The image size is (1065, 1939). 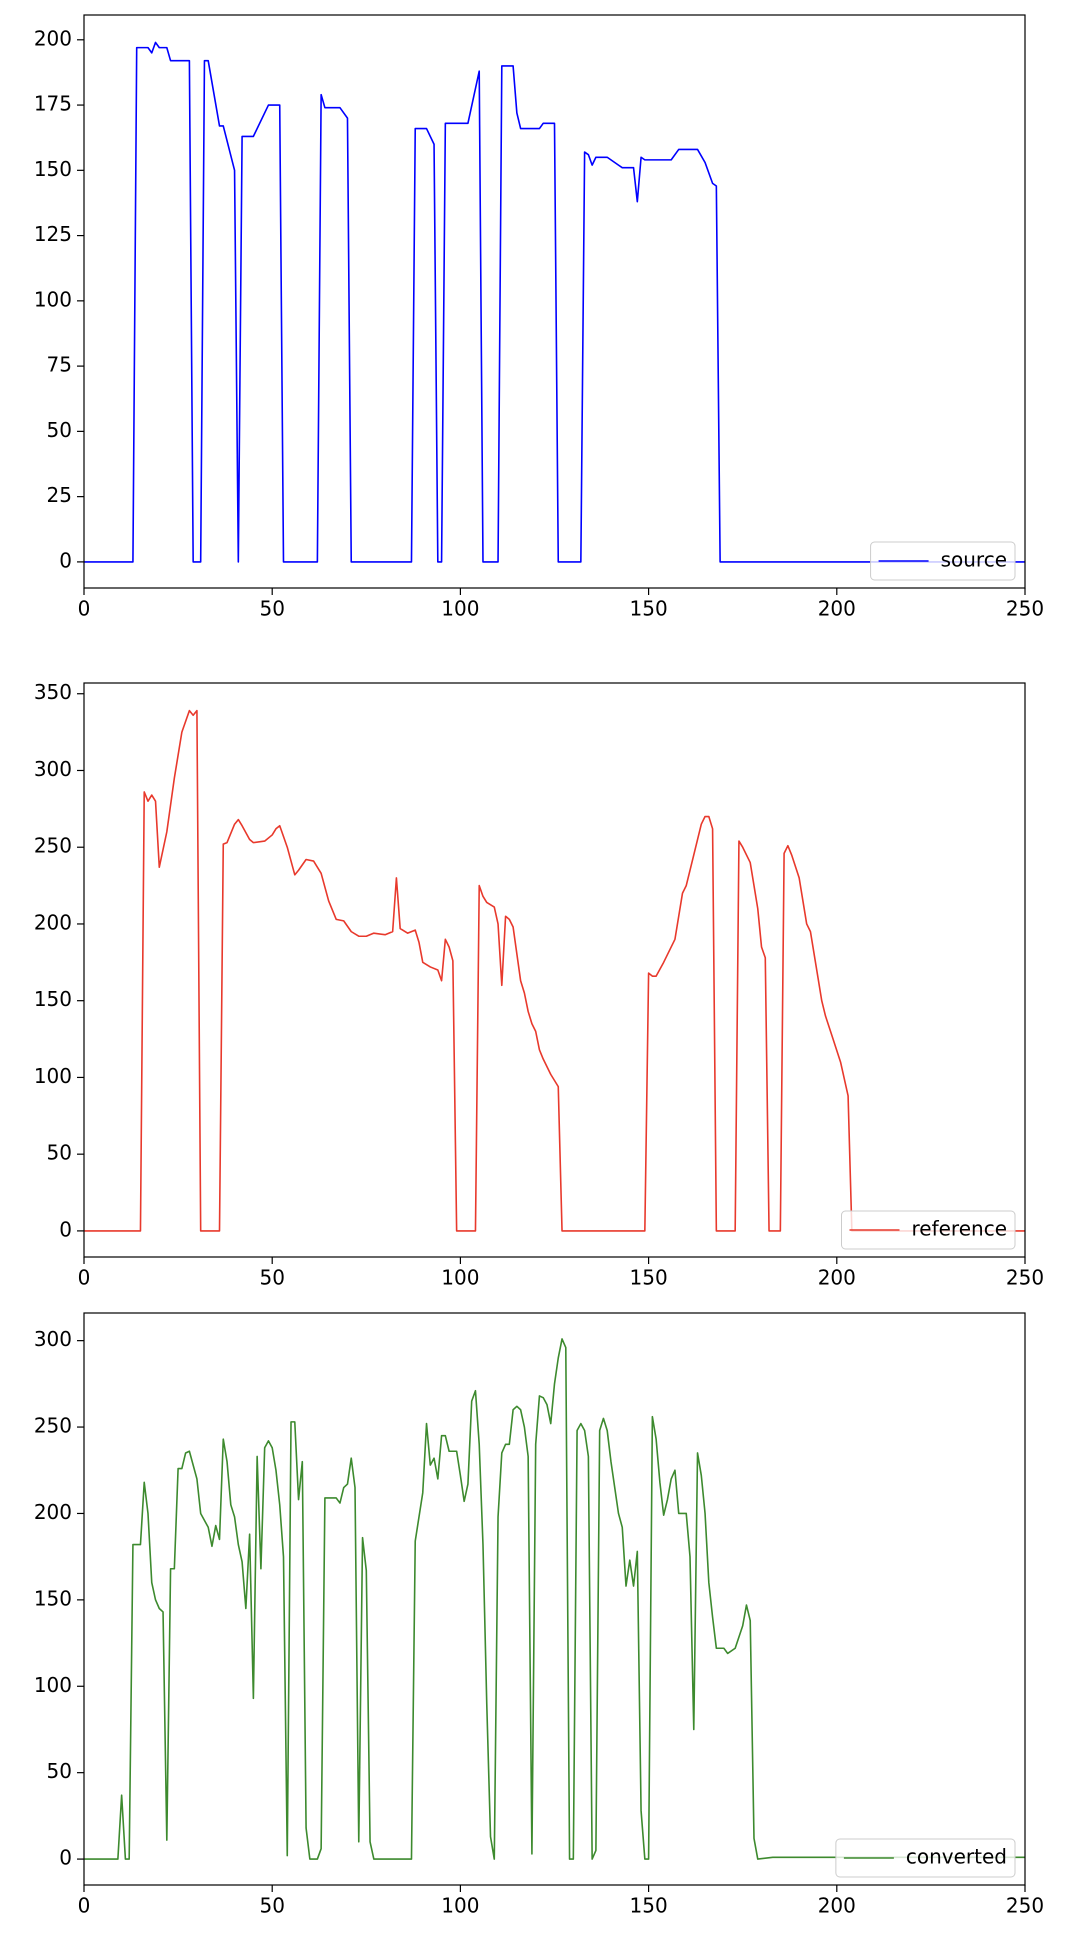 I want to click on y-tick-label: 75, so click(x=59, y=365).